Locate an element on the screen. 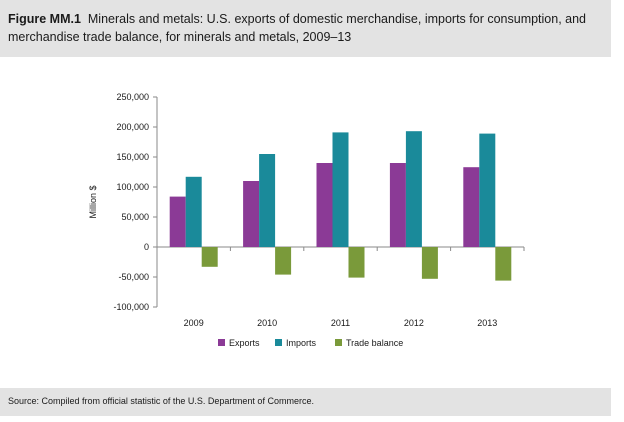 Image resolution: width=624 pixels, height=422 pixels. bar-trade-balance-2011 is located at coordinates (356, 262).